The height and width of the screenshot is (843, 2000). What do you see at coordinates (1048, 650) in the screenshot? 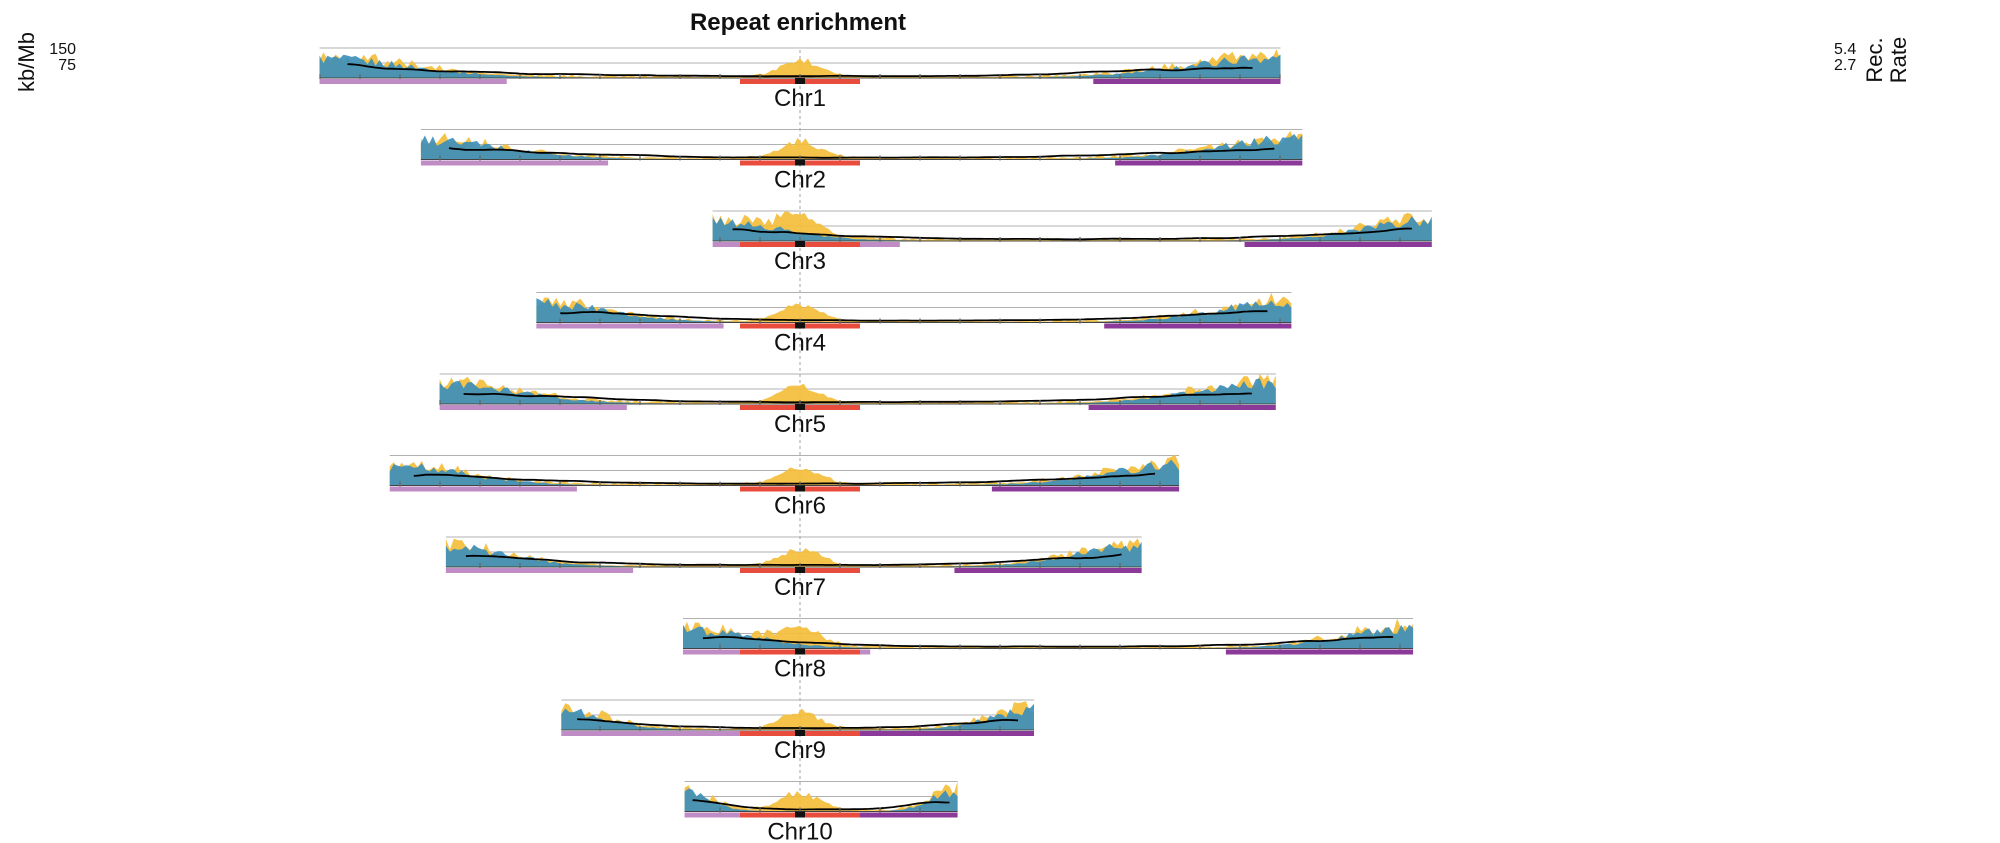
I see `chr8-track: Chr8` at bounding box center [1048, 650].